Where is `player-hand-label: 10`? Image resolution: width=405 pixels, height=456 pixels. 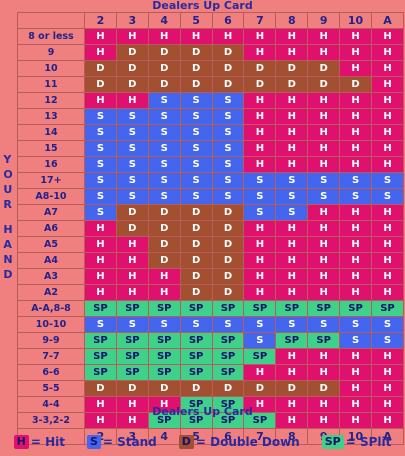 player-hand-label: 10 is located at coordinates (51, 68).